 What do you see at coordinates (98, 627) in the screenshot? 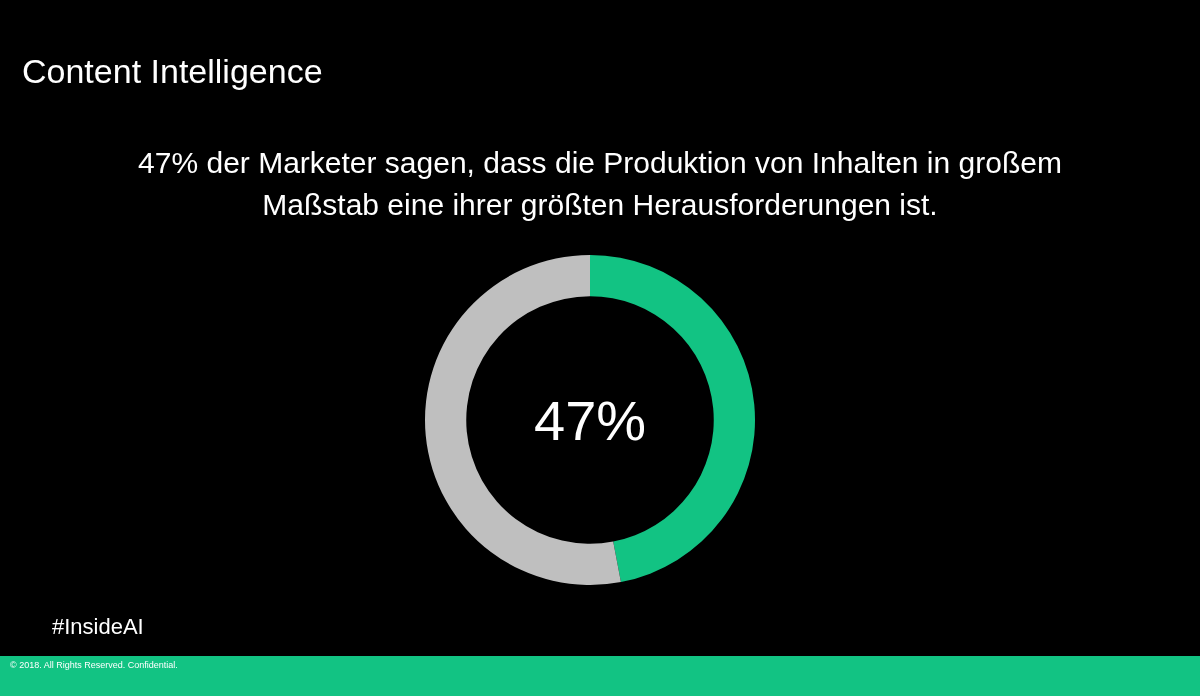
I see `text: #InsideAI` at bounding box center [98, 627].